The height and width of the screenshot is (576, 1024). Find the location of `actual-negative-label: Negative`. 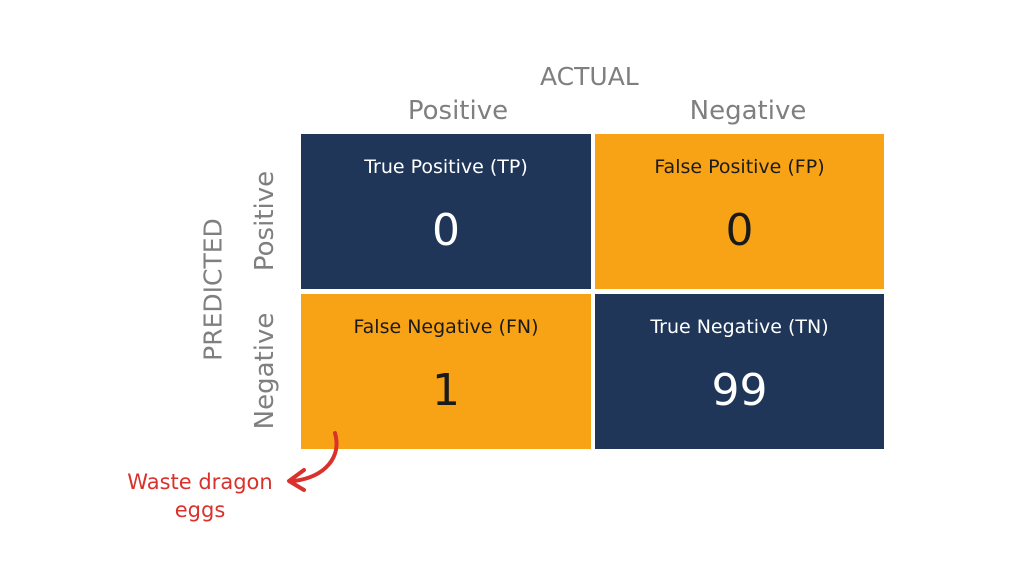

actual-negative-label: Negative is located at coordinates (748, 111).